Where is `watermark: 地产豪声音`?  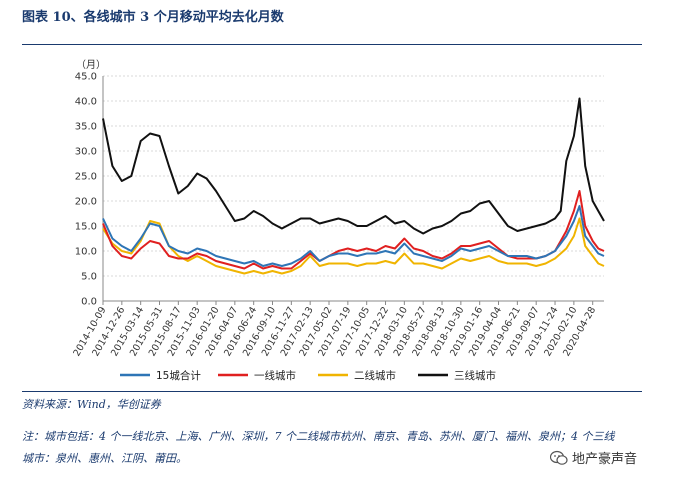 watermark: 地产豪声音 is located at coordinates (593, 457).